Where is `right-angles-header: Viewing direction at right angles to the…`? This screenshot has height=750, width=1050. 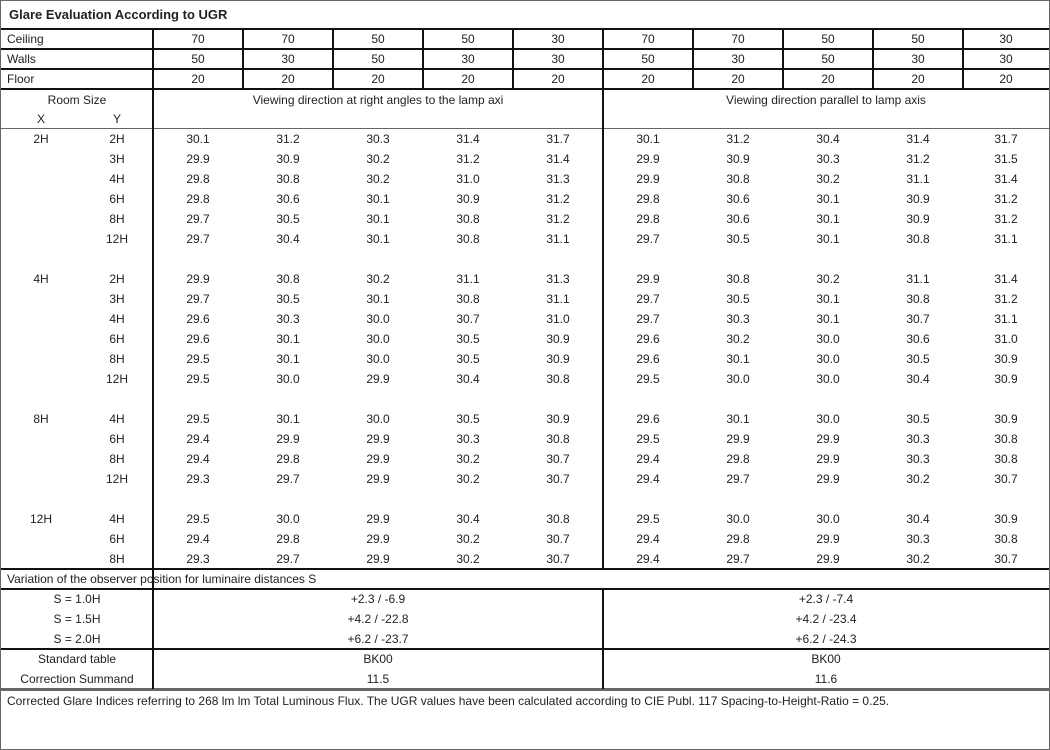
right-angles-header: Viewing direction at right angles to the… is located at coordinates (378, 100).